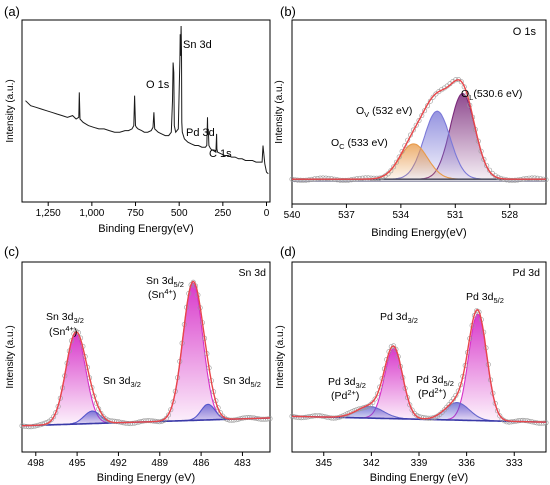 The width and height of the screenshot is (550, 485). What do you see at coordinates (145, 229) in the screenshot?
I see `x-axis-label-a: Binding Energy(eV)` at bounding box center [145, 229].